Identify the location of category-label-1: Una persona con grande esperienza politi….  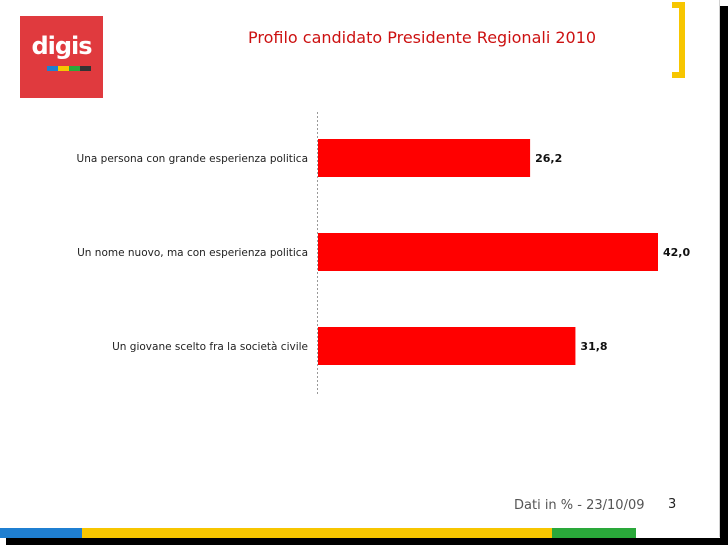
(192, 159).